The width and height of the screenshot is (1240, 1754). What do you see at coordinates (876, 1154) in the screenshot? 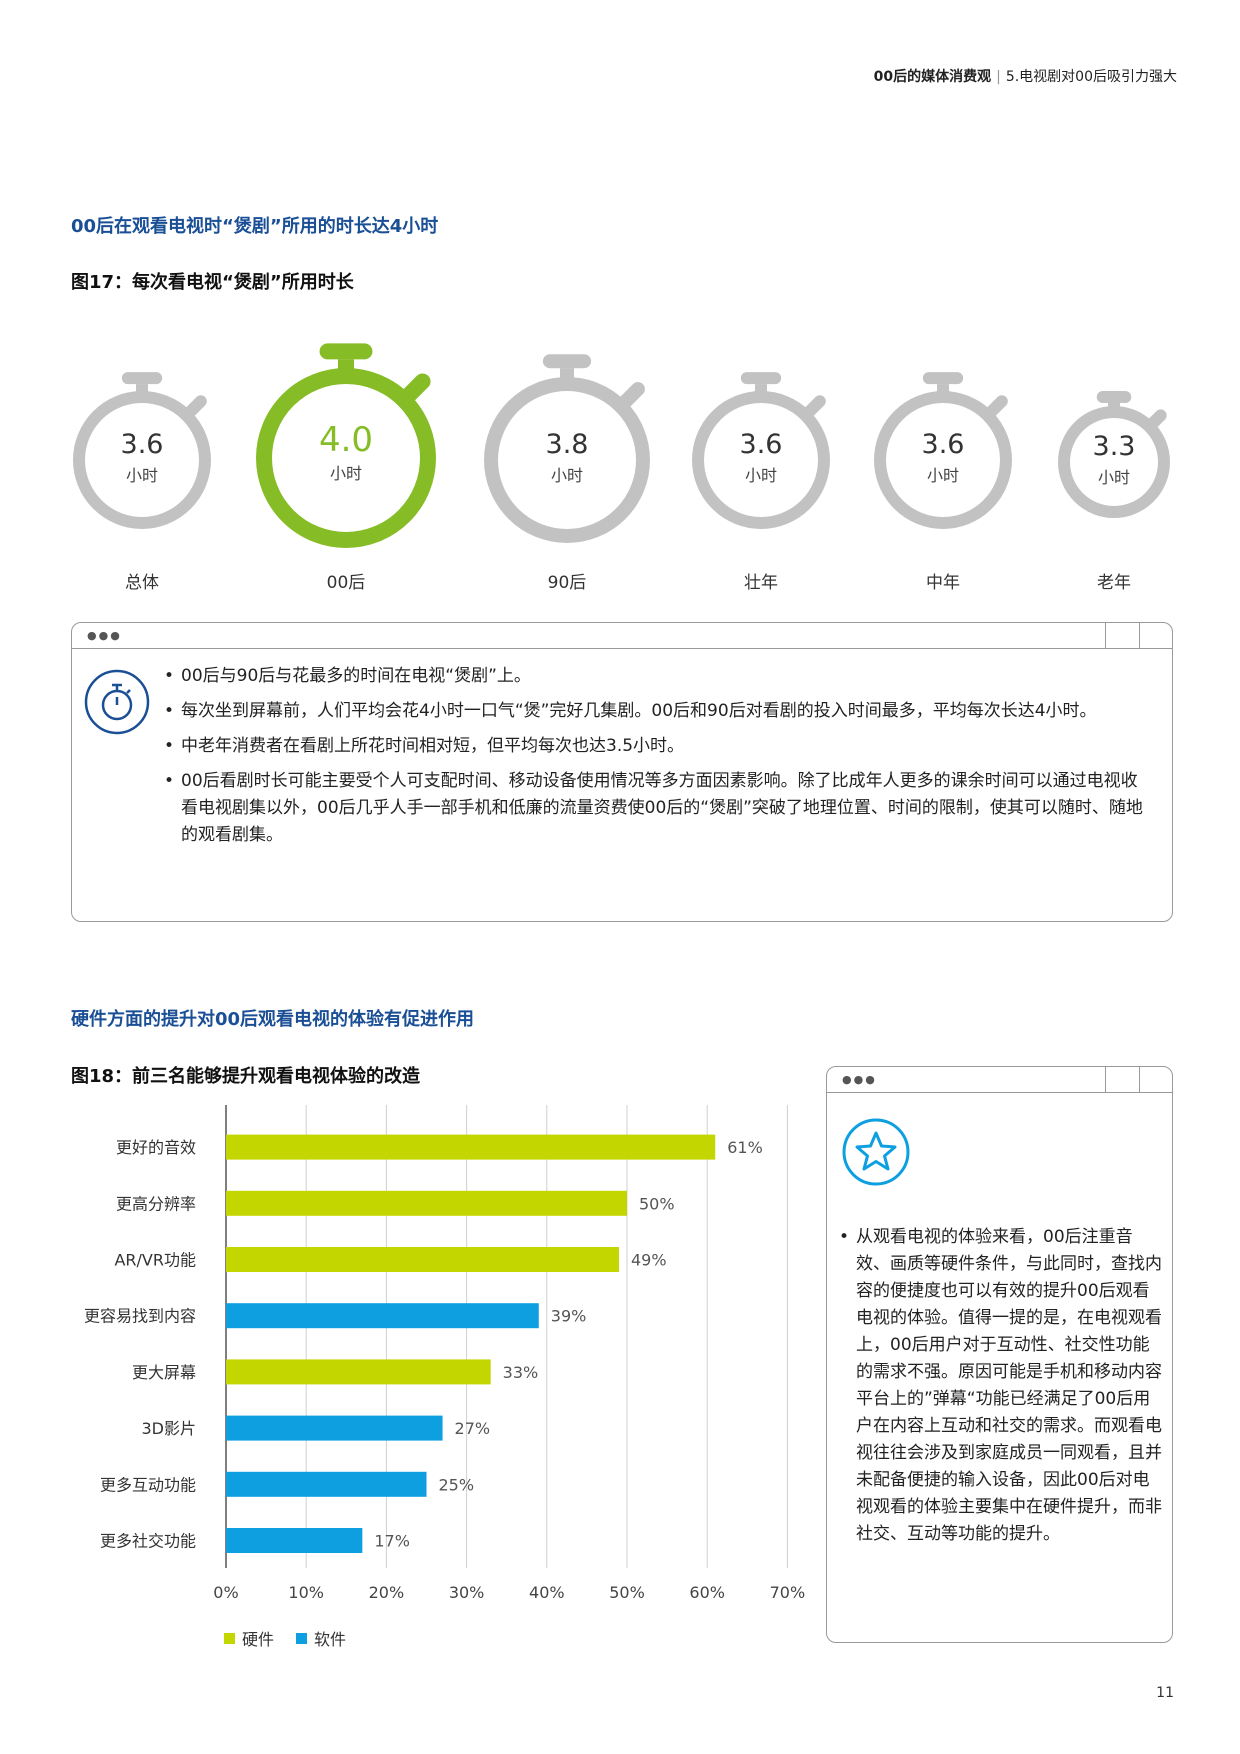
I see `star-icon` at bounding box center [876, 1154].